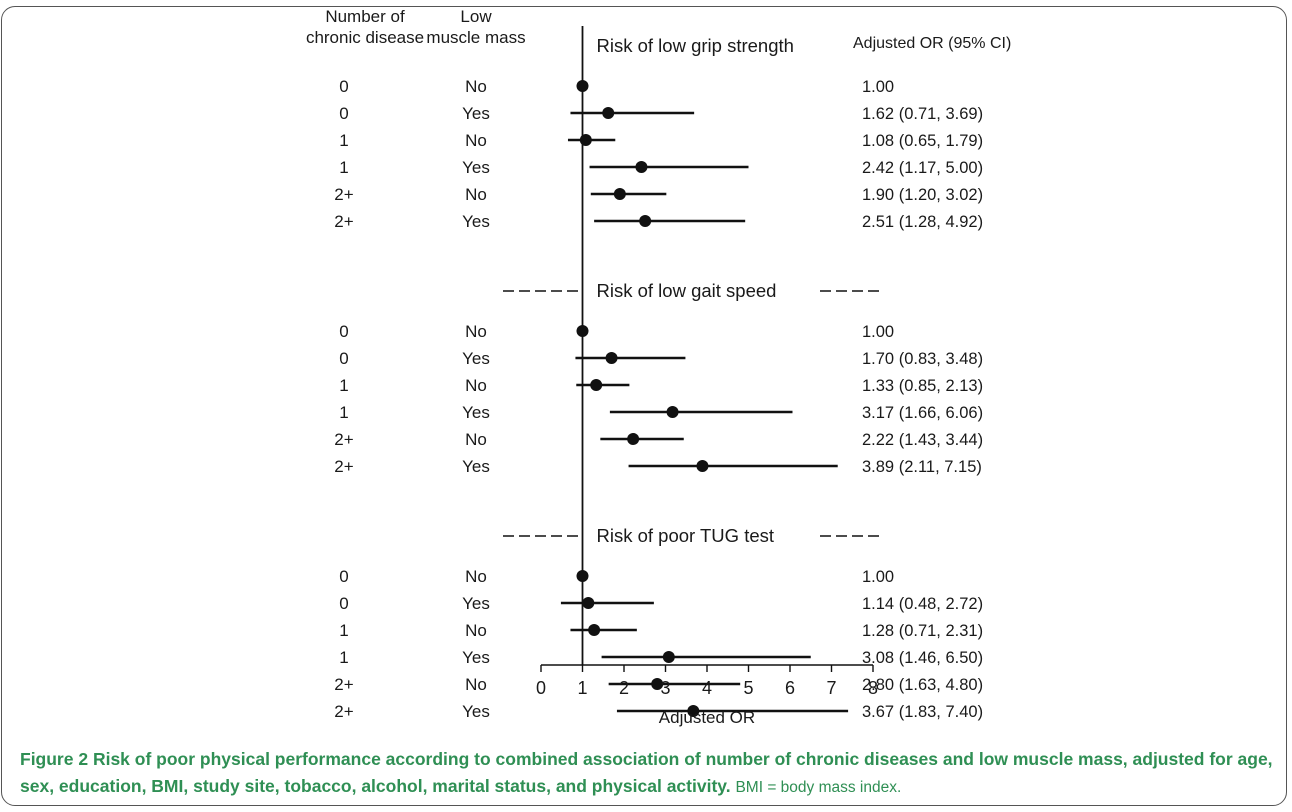  What do you see at coordinates (922, 440) in the screenshot?
I see `or-ci-label: 2.22 (1.43, 3.44)` at bounding box center [922, 440].